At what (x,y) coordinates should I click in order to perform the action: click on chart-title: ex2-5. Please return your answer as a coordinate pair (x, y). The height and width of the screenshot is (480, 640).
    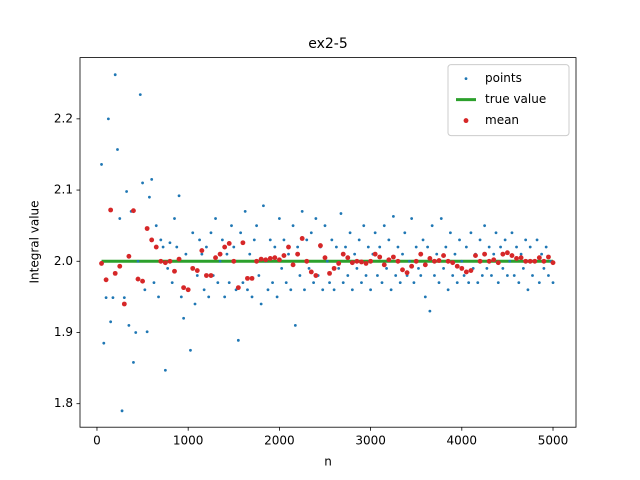
    Looking at the image, I should click on (328, 44).